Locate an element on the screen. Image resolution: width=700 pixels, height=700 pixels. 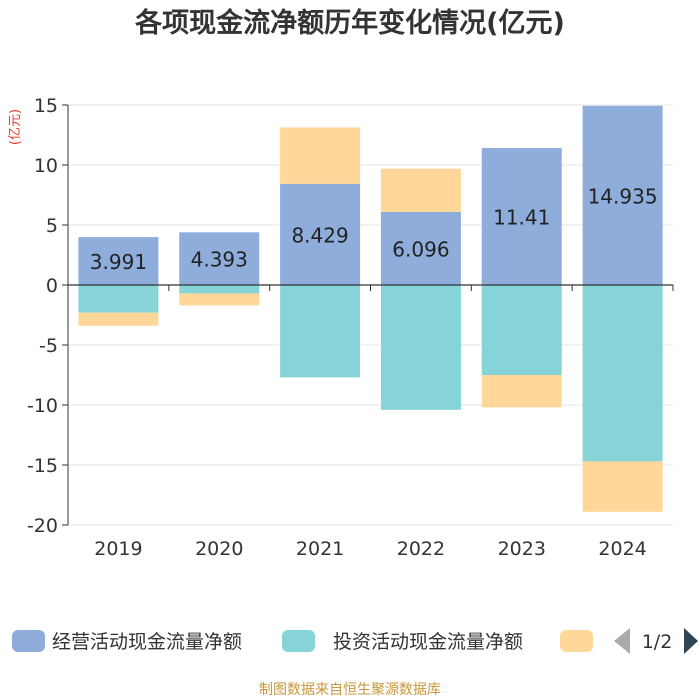
y-tick-label: 5 is located at coordinates (52, 226).